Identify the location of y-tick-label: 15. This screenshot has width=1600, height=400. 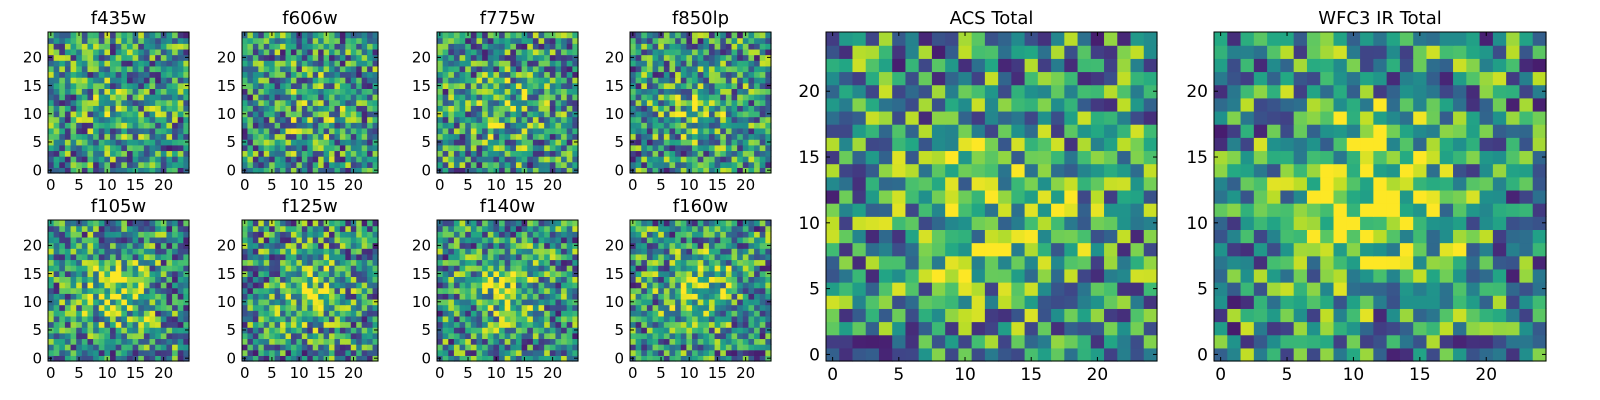
(226, 274).